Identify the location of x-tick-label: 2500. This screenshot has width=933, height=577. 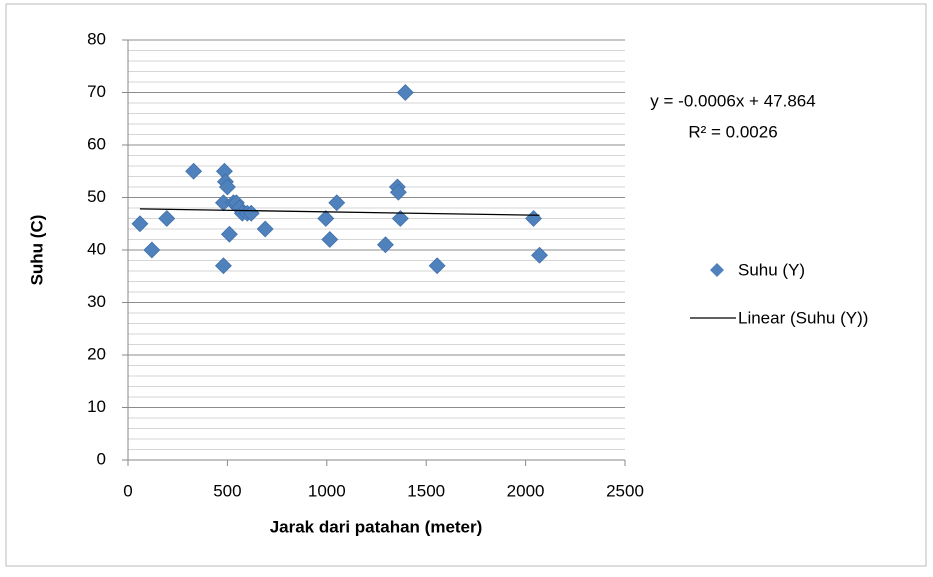
(625, 490).